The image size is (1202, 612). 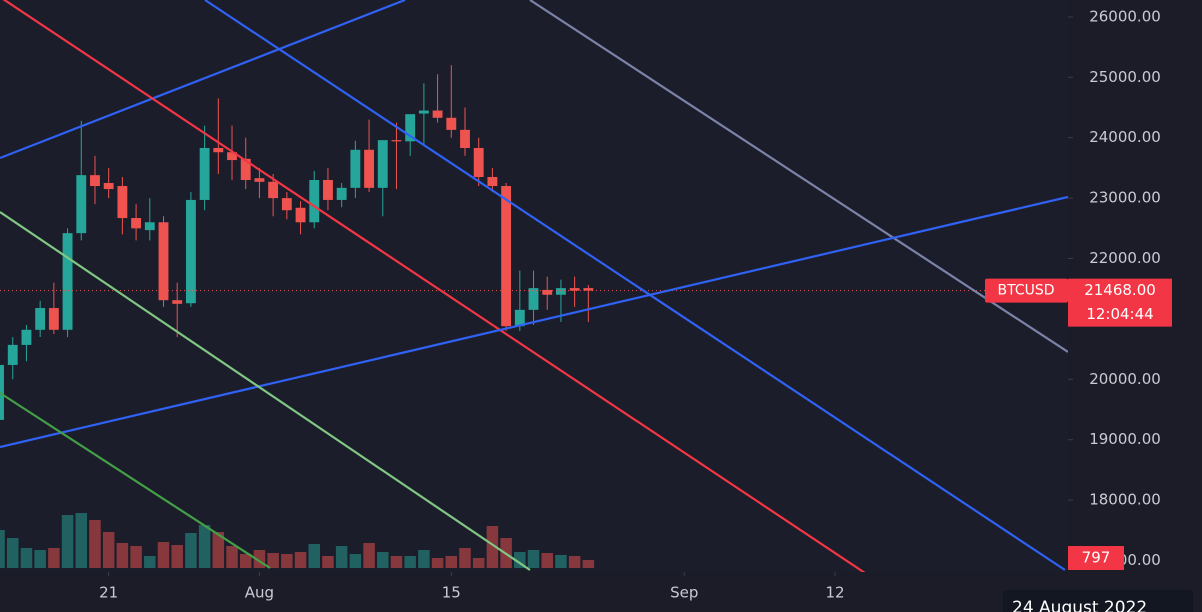 What do you see at coordinates (1125, 379) in the screenshot?
I see `y-tick-label: 20000.00` at bounding box center [1125, 379].